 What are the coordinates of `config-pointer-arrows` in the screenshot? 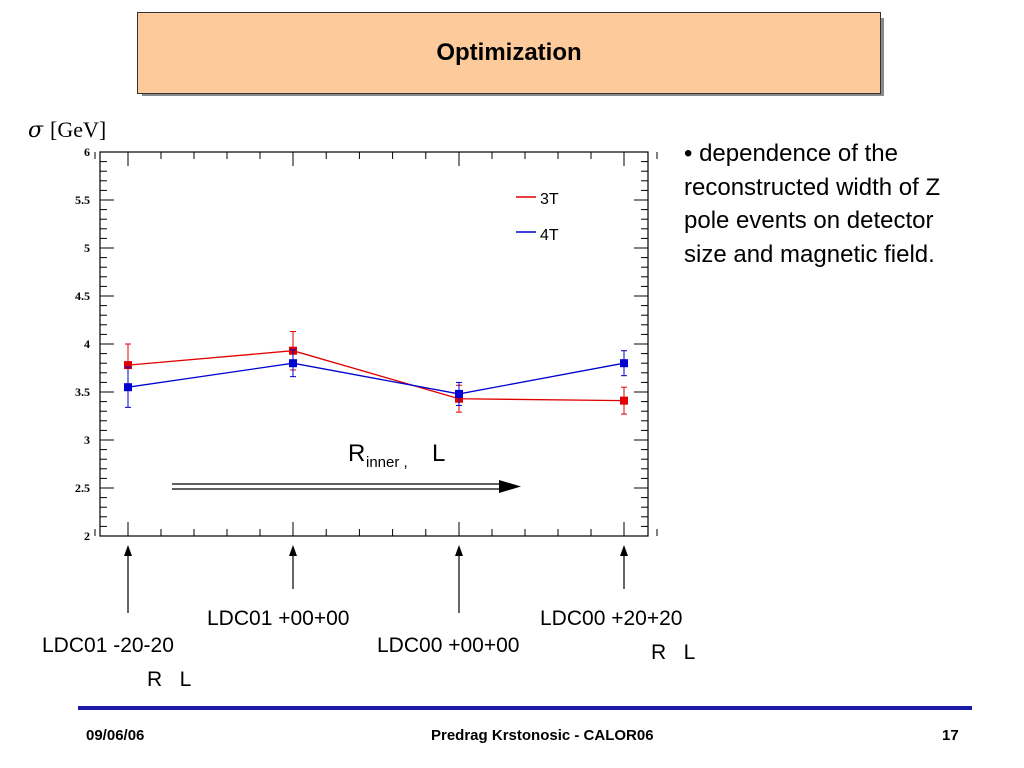 It's located at (376, 579).